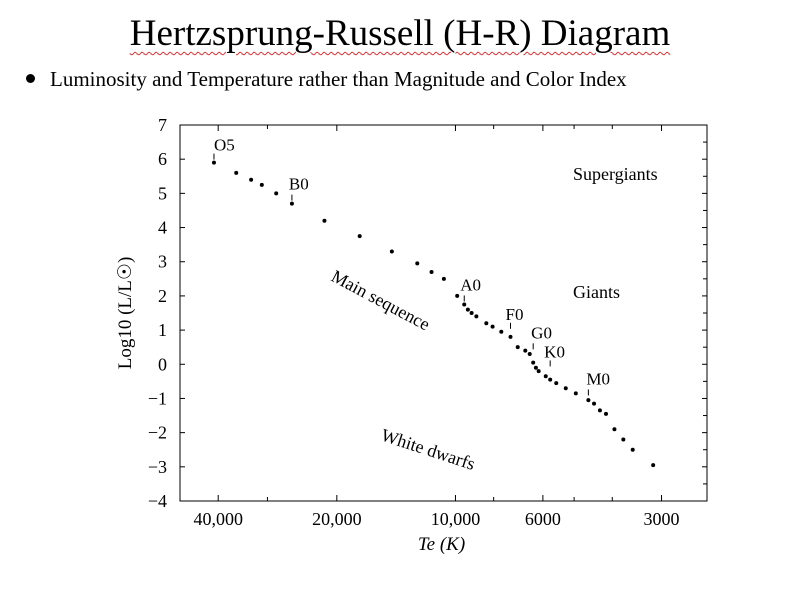 This screenshot has height=600, width=800. I want to click on y-tick-label: −1, so click(157, 398).